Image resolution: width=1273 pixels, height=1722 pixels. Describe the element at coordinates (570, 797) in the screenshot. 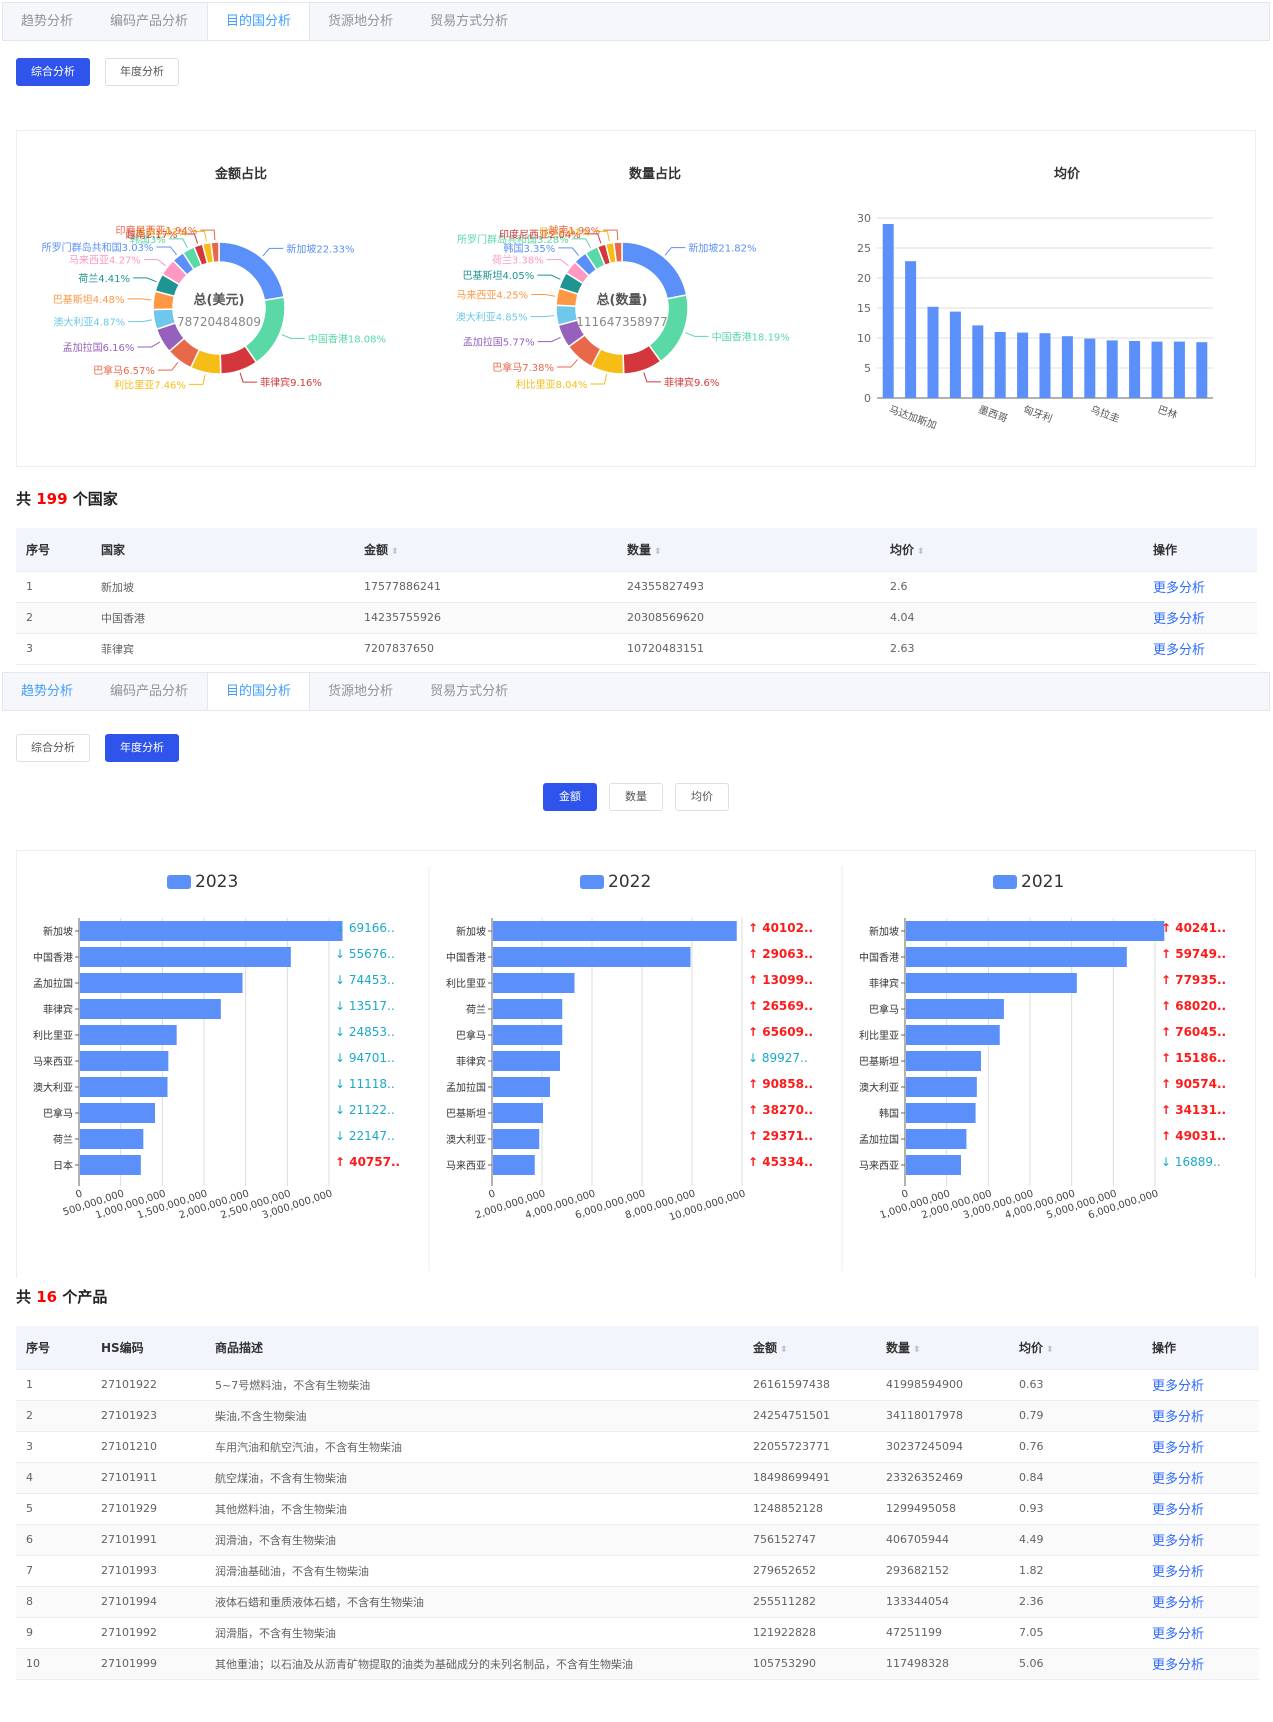

I see `metric-amount-button: 金额` at that location.